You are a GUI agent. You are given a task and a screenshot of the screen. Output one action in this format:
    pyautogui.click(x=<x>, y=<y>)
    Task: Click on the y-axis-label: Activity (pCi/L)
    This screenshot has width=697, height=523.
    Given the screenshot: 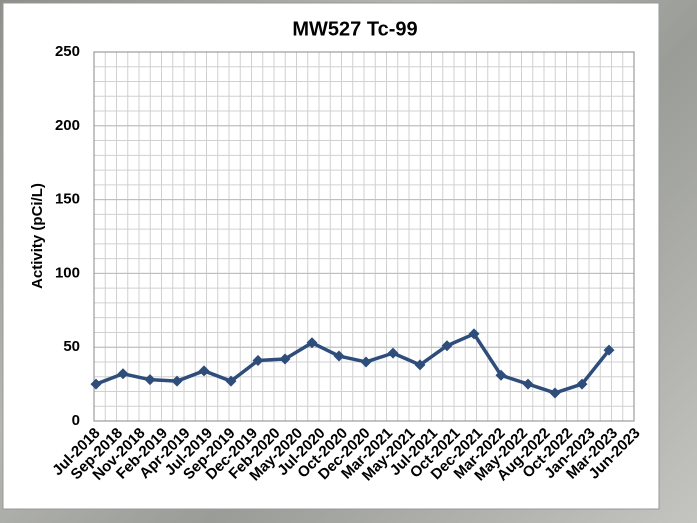 What is the action you would take?
    pyautogui.click(x=37, y=236)
    